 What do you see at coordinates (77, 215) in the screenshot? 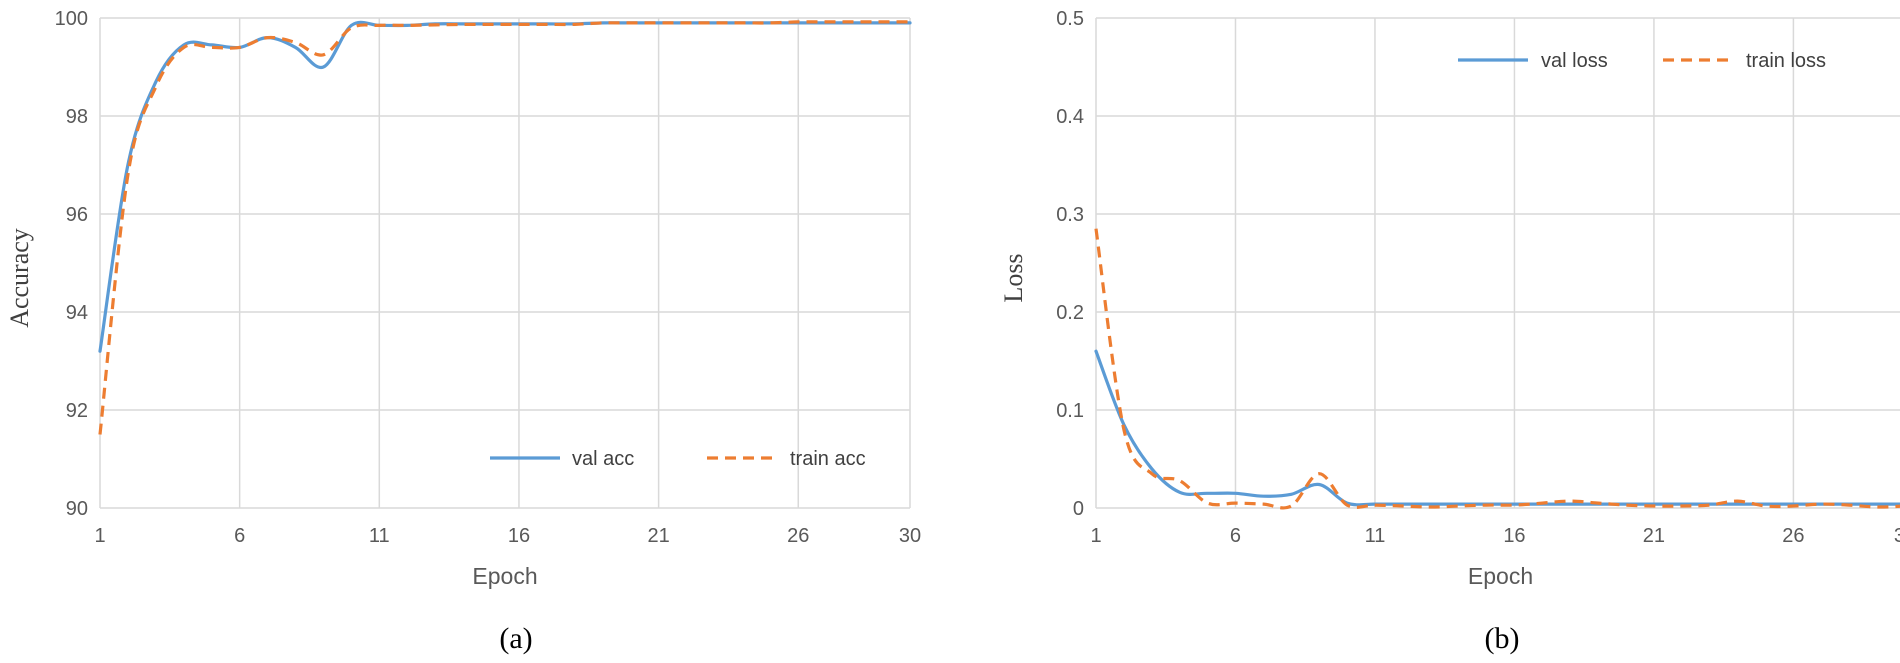
I see `y-tick-label: 96` at bounding box center [77, 215].